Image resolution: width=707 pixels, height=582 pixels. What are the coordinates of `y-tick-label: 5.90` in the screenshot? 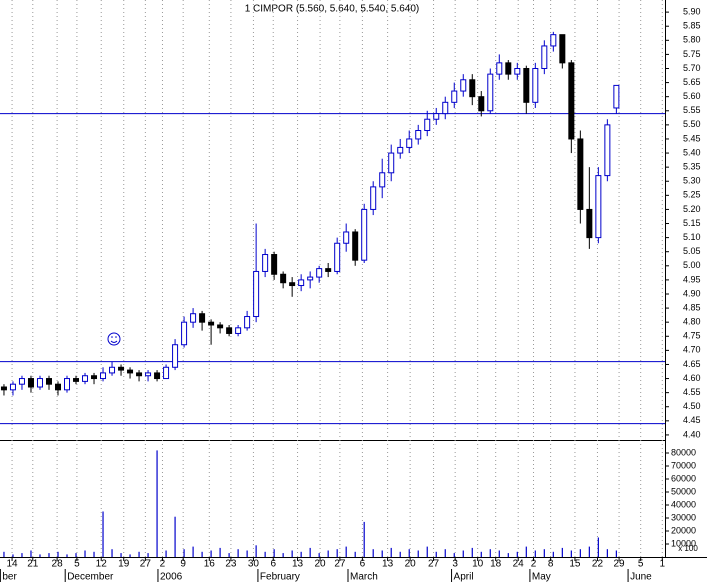 It's located at (692, 11).